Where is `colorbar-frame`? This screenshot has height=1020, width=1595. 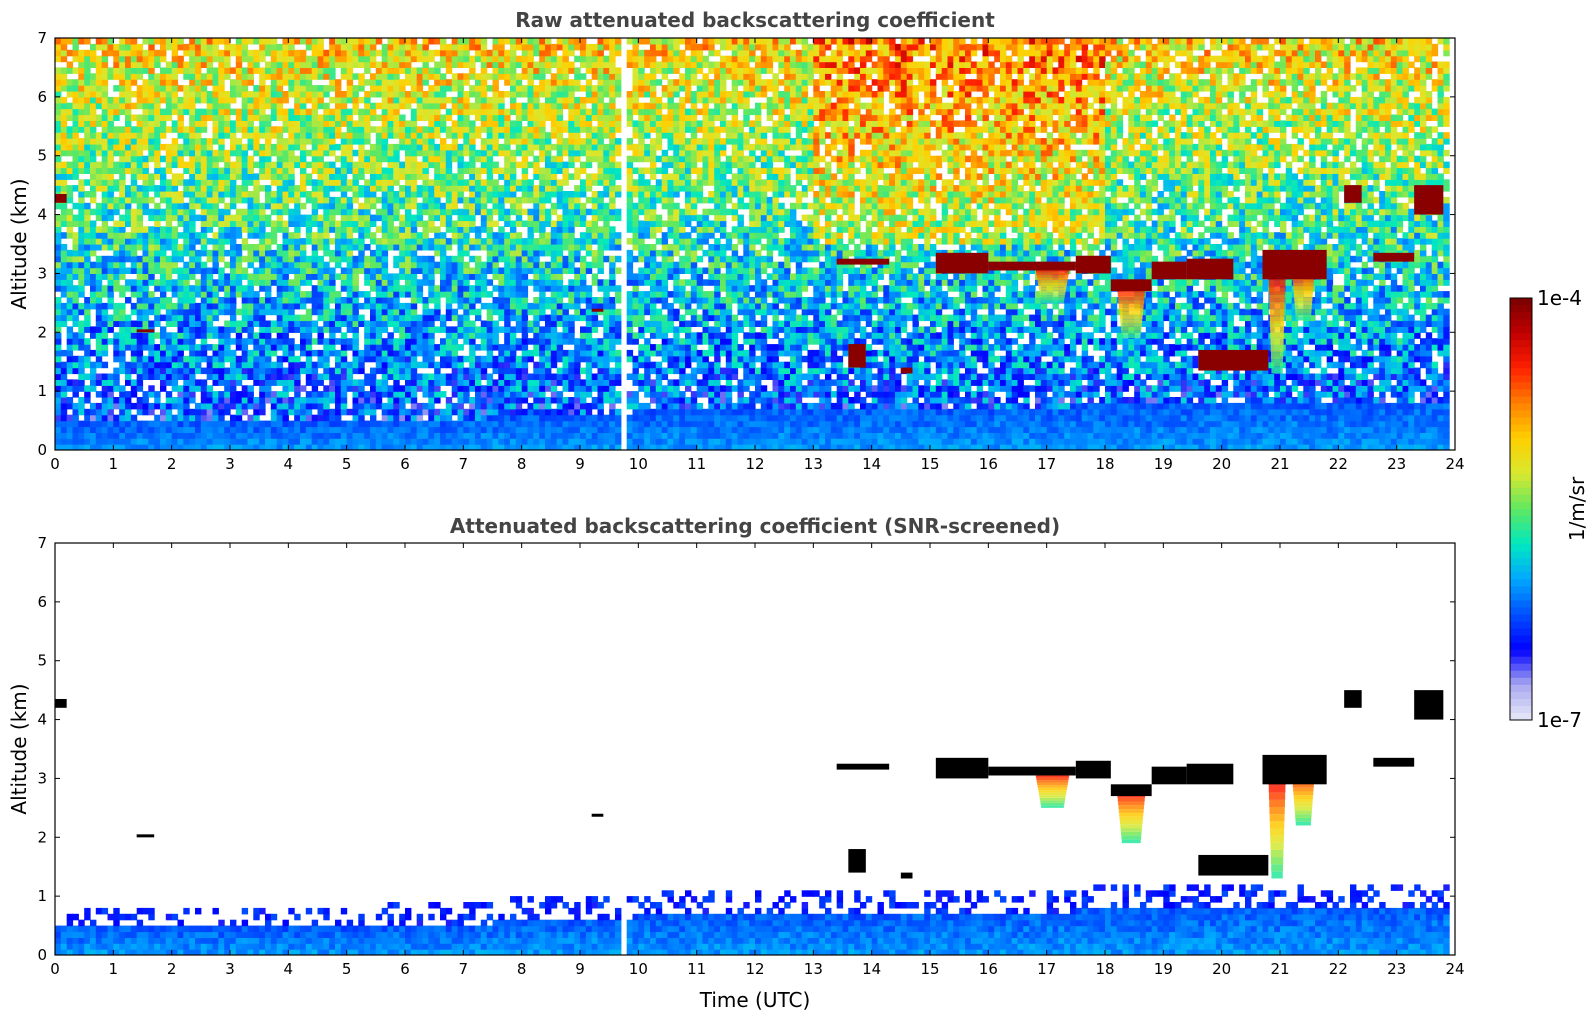
colorbar-frame is located at coordinates (1521, 509).